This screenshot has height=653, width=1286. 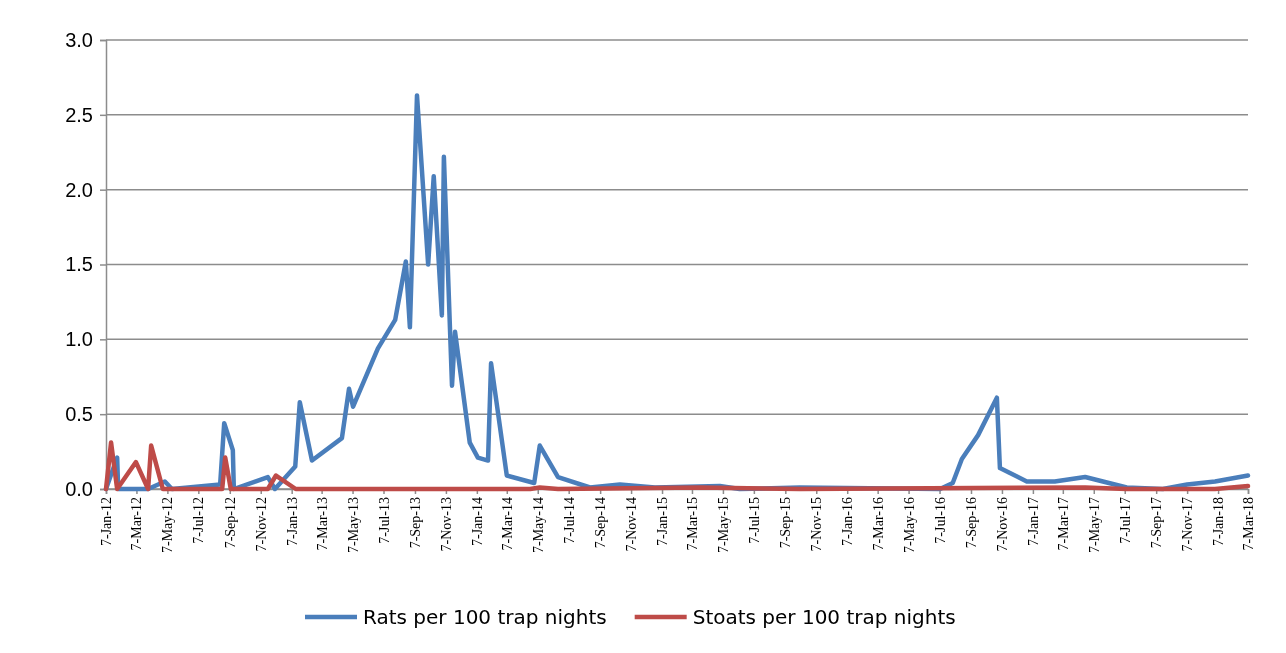 What do you see at coordinates (79, 414) in the screenshot?
I see `y-tick-label: 0.5` at bounding box center [79, 414].